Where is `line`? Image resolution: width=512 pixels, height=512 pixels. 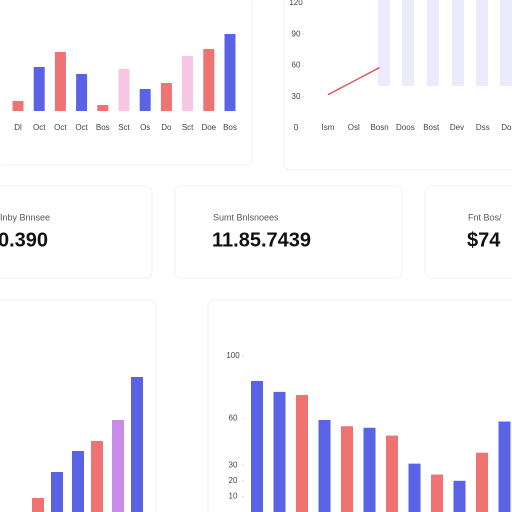
line is located at coordinates (353, 81).